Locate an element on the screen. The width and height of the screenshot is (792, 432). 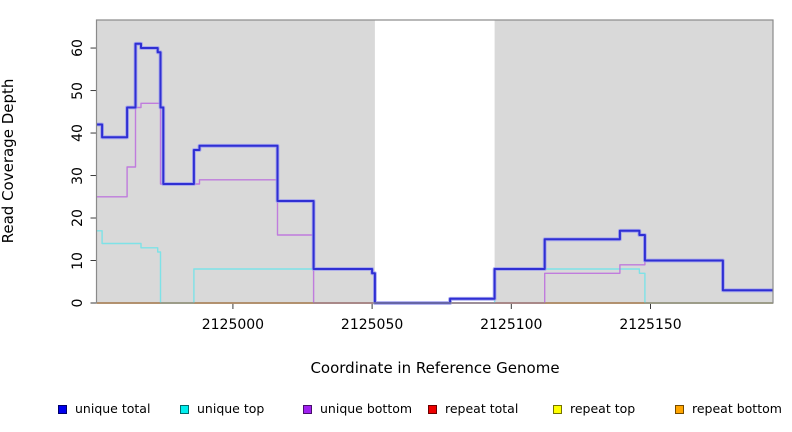
x-tick-label: 2125000 is located at coordinates (233, 325).